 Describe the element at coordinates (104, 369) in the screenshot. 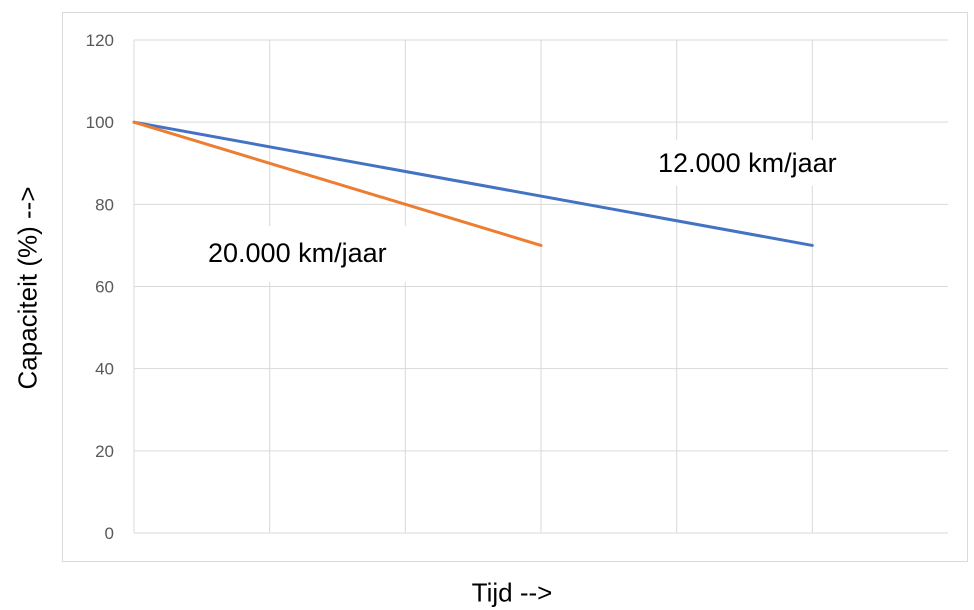

I see `y-tick-label: 40` at that location.